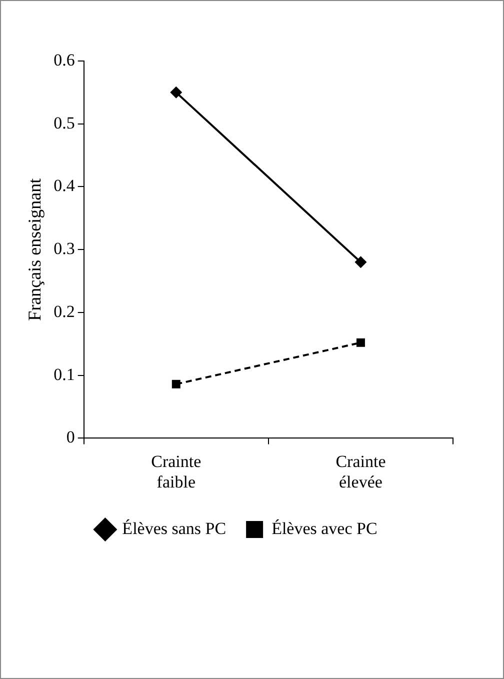 The image size is (504, 679). What do you see at coordinates (174, 528) in the screenshot?
I see `legend-label: Élèves sans PC` at bounding box center [174, 528].